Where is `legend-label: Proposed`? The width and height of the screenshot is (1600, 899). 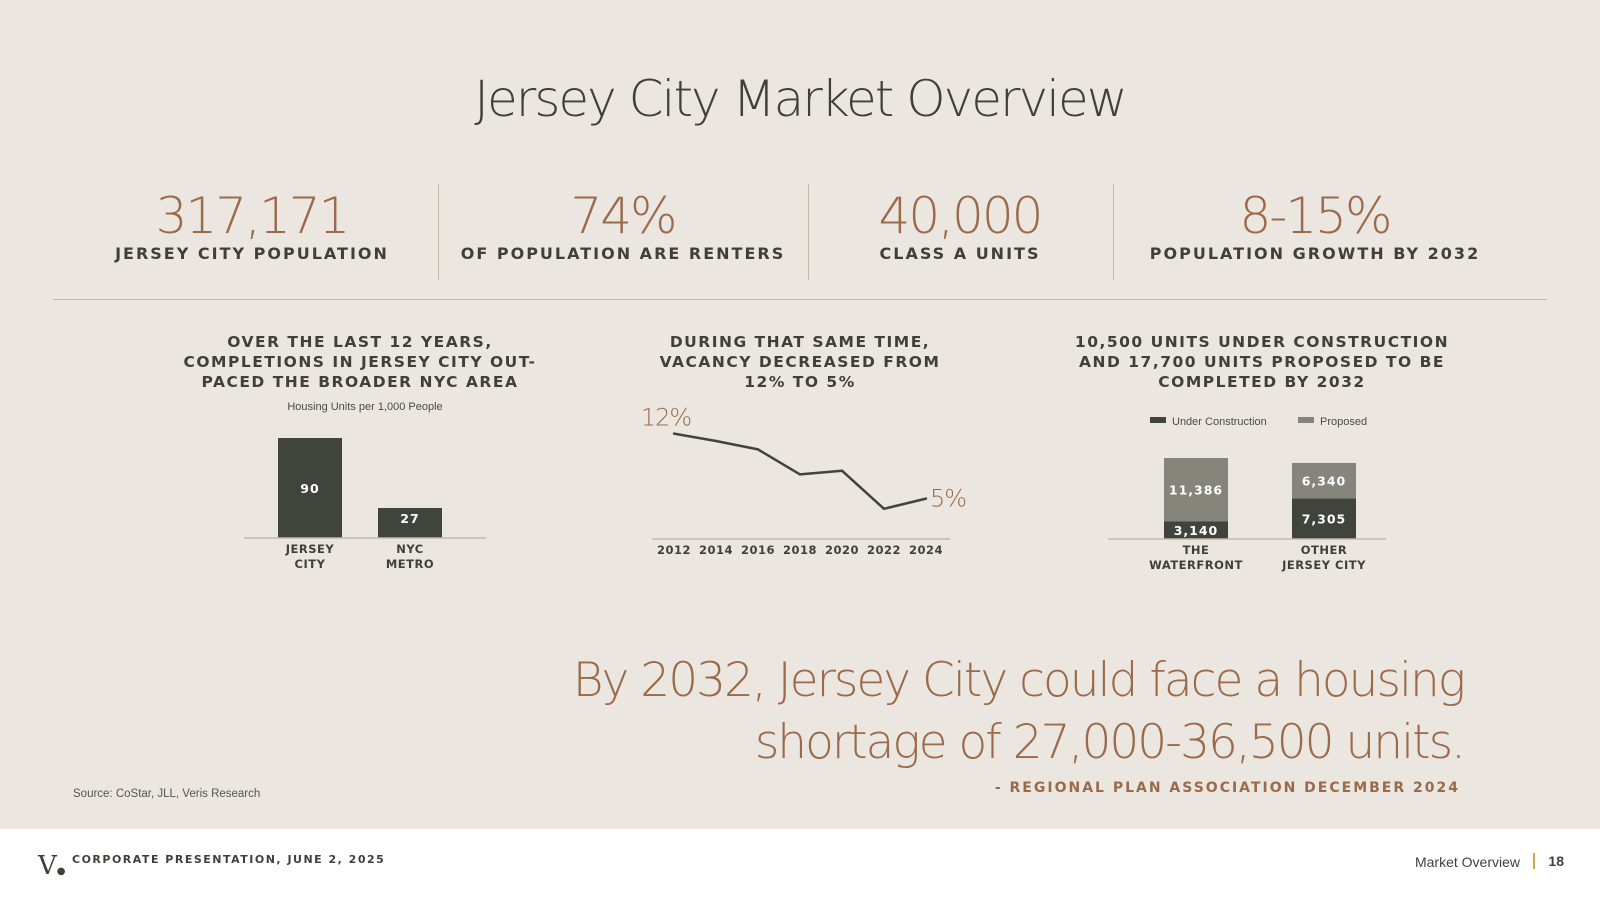
legend-label: Proposed is located at coordinates (1343, 422).